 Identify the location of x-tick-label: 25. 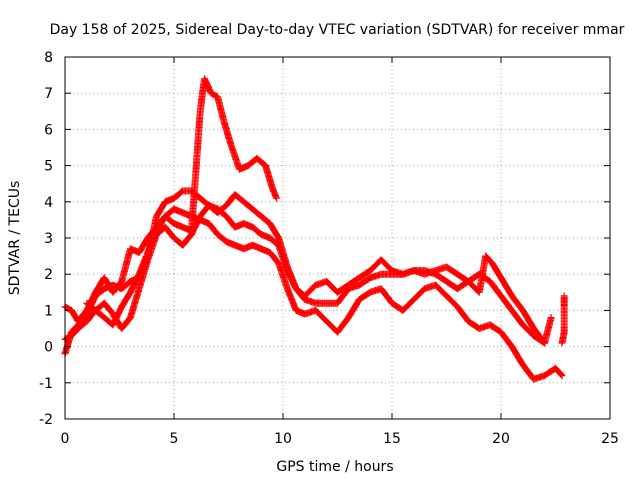
(610, 439).